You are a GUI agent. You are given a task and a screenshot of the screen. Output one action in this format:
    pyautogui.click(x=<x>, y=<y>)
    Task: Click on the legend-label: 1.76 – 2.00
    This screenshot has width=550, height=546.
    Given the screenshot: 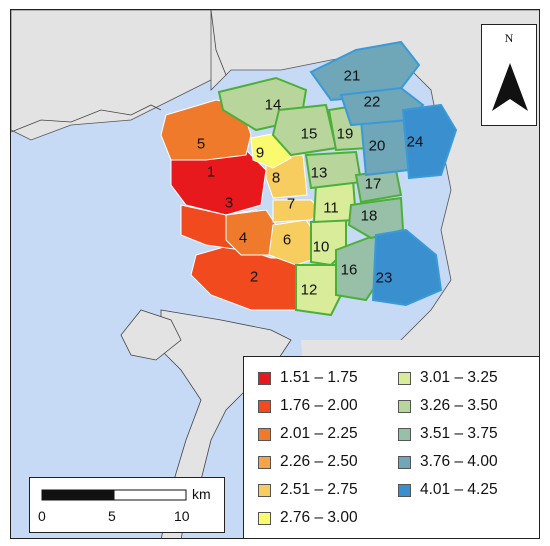 What is the action you would take?
    pyautogui.click(x=319, y=405)
    